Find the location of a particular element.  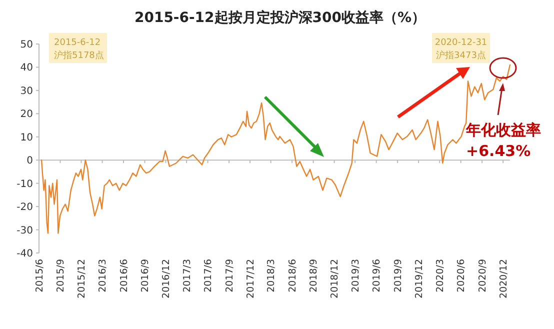

x-tick-label: 2019/6 is located at coordinates (377, 275).